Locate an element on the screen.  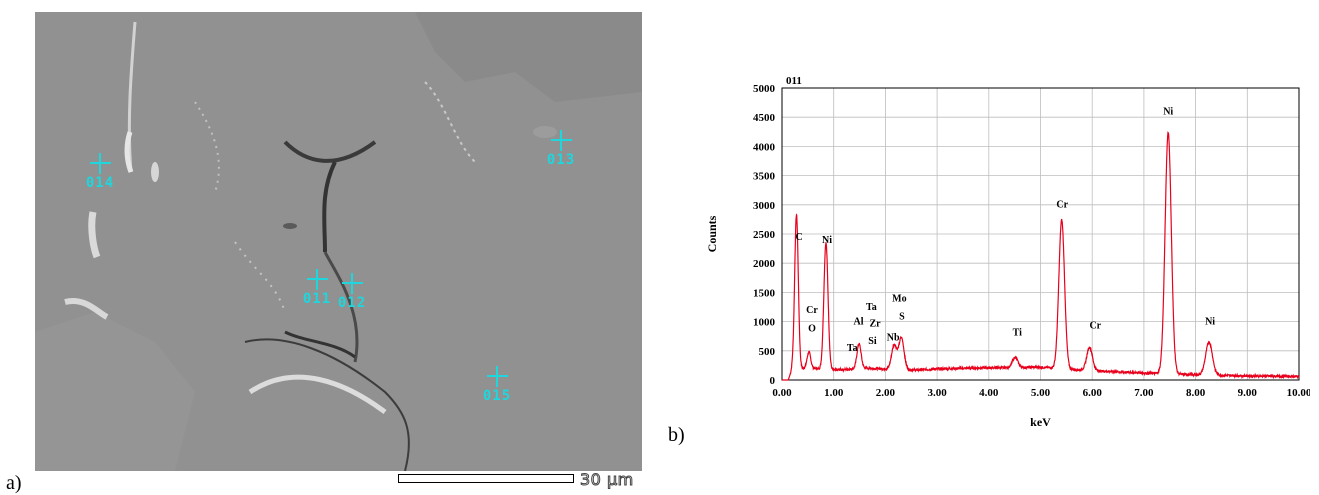
x-tick-label: 10.00 is located at coordinates (1298, 393).